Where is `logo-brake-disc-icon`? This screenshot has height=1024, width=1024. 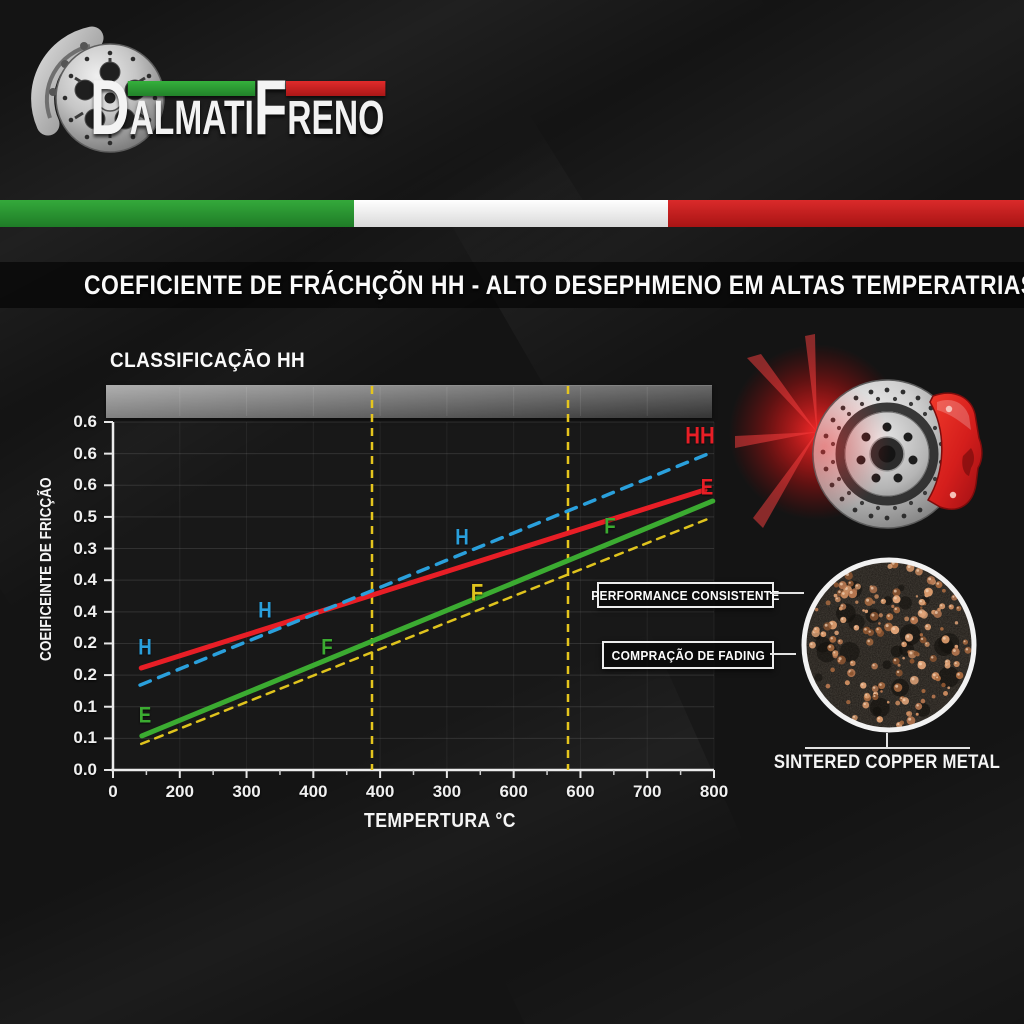
logo-brake-disc-icon is located at coordinates (98, 89).